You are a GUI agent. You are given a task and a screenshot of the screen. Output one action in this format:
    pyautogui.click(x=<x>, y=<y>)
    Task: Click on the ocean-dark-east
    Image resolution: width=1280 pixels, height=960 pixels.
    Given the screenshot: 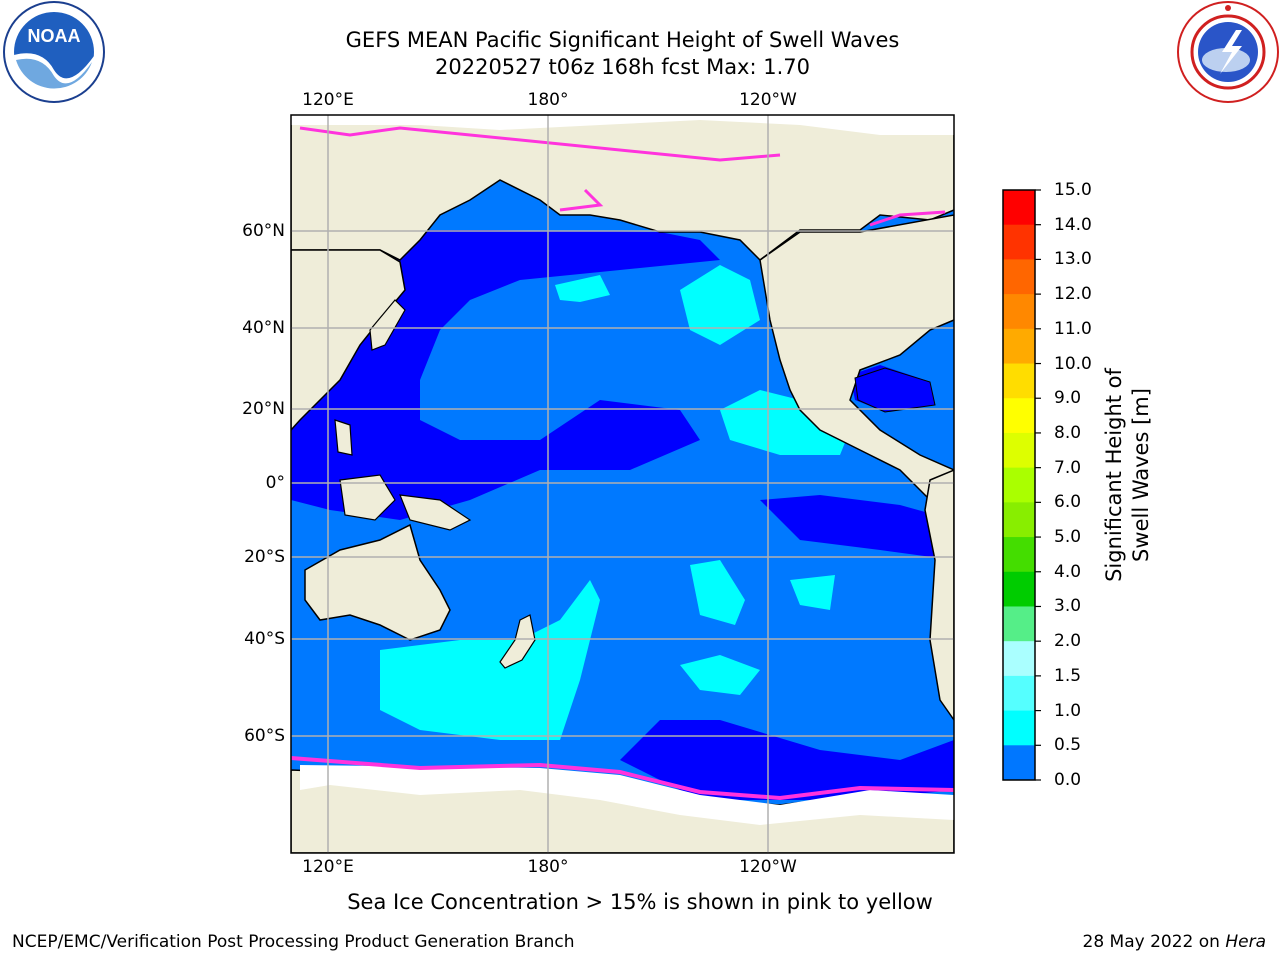 What is the action you would take?
    pyautogui.click(x=857, y=527)
    